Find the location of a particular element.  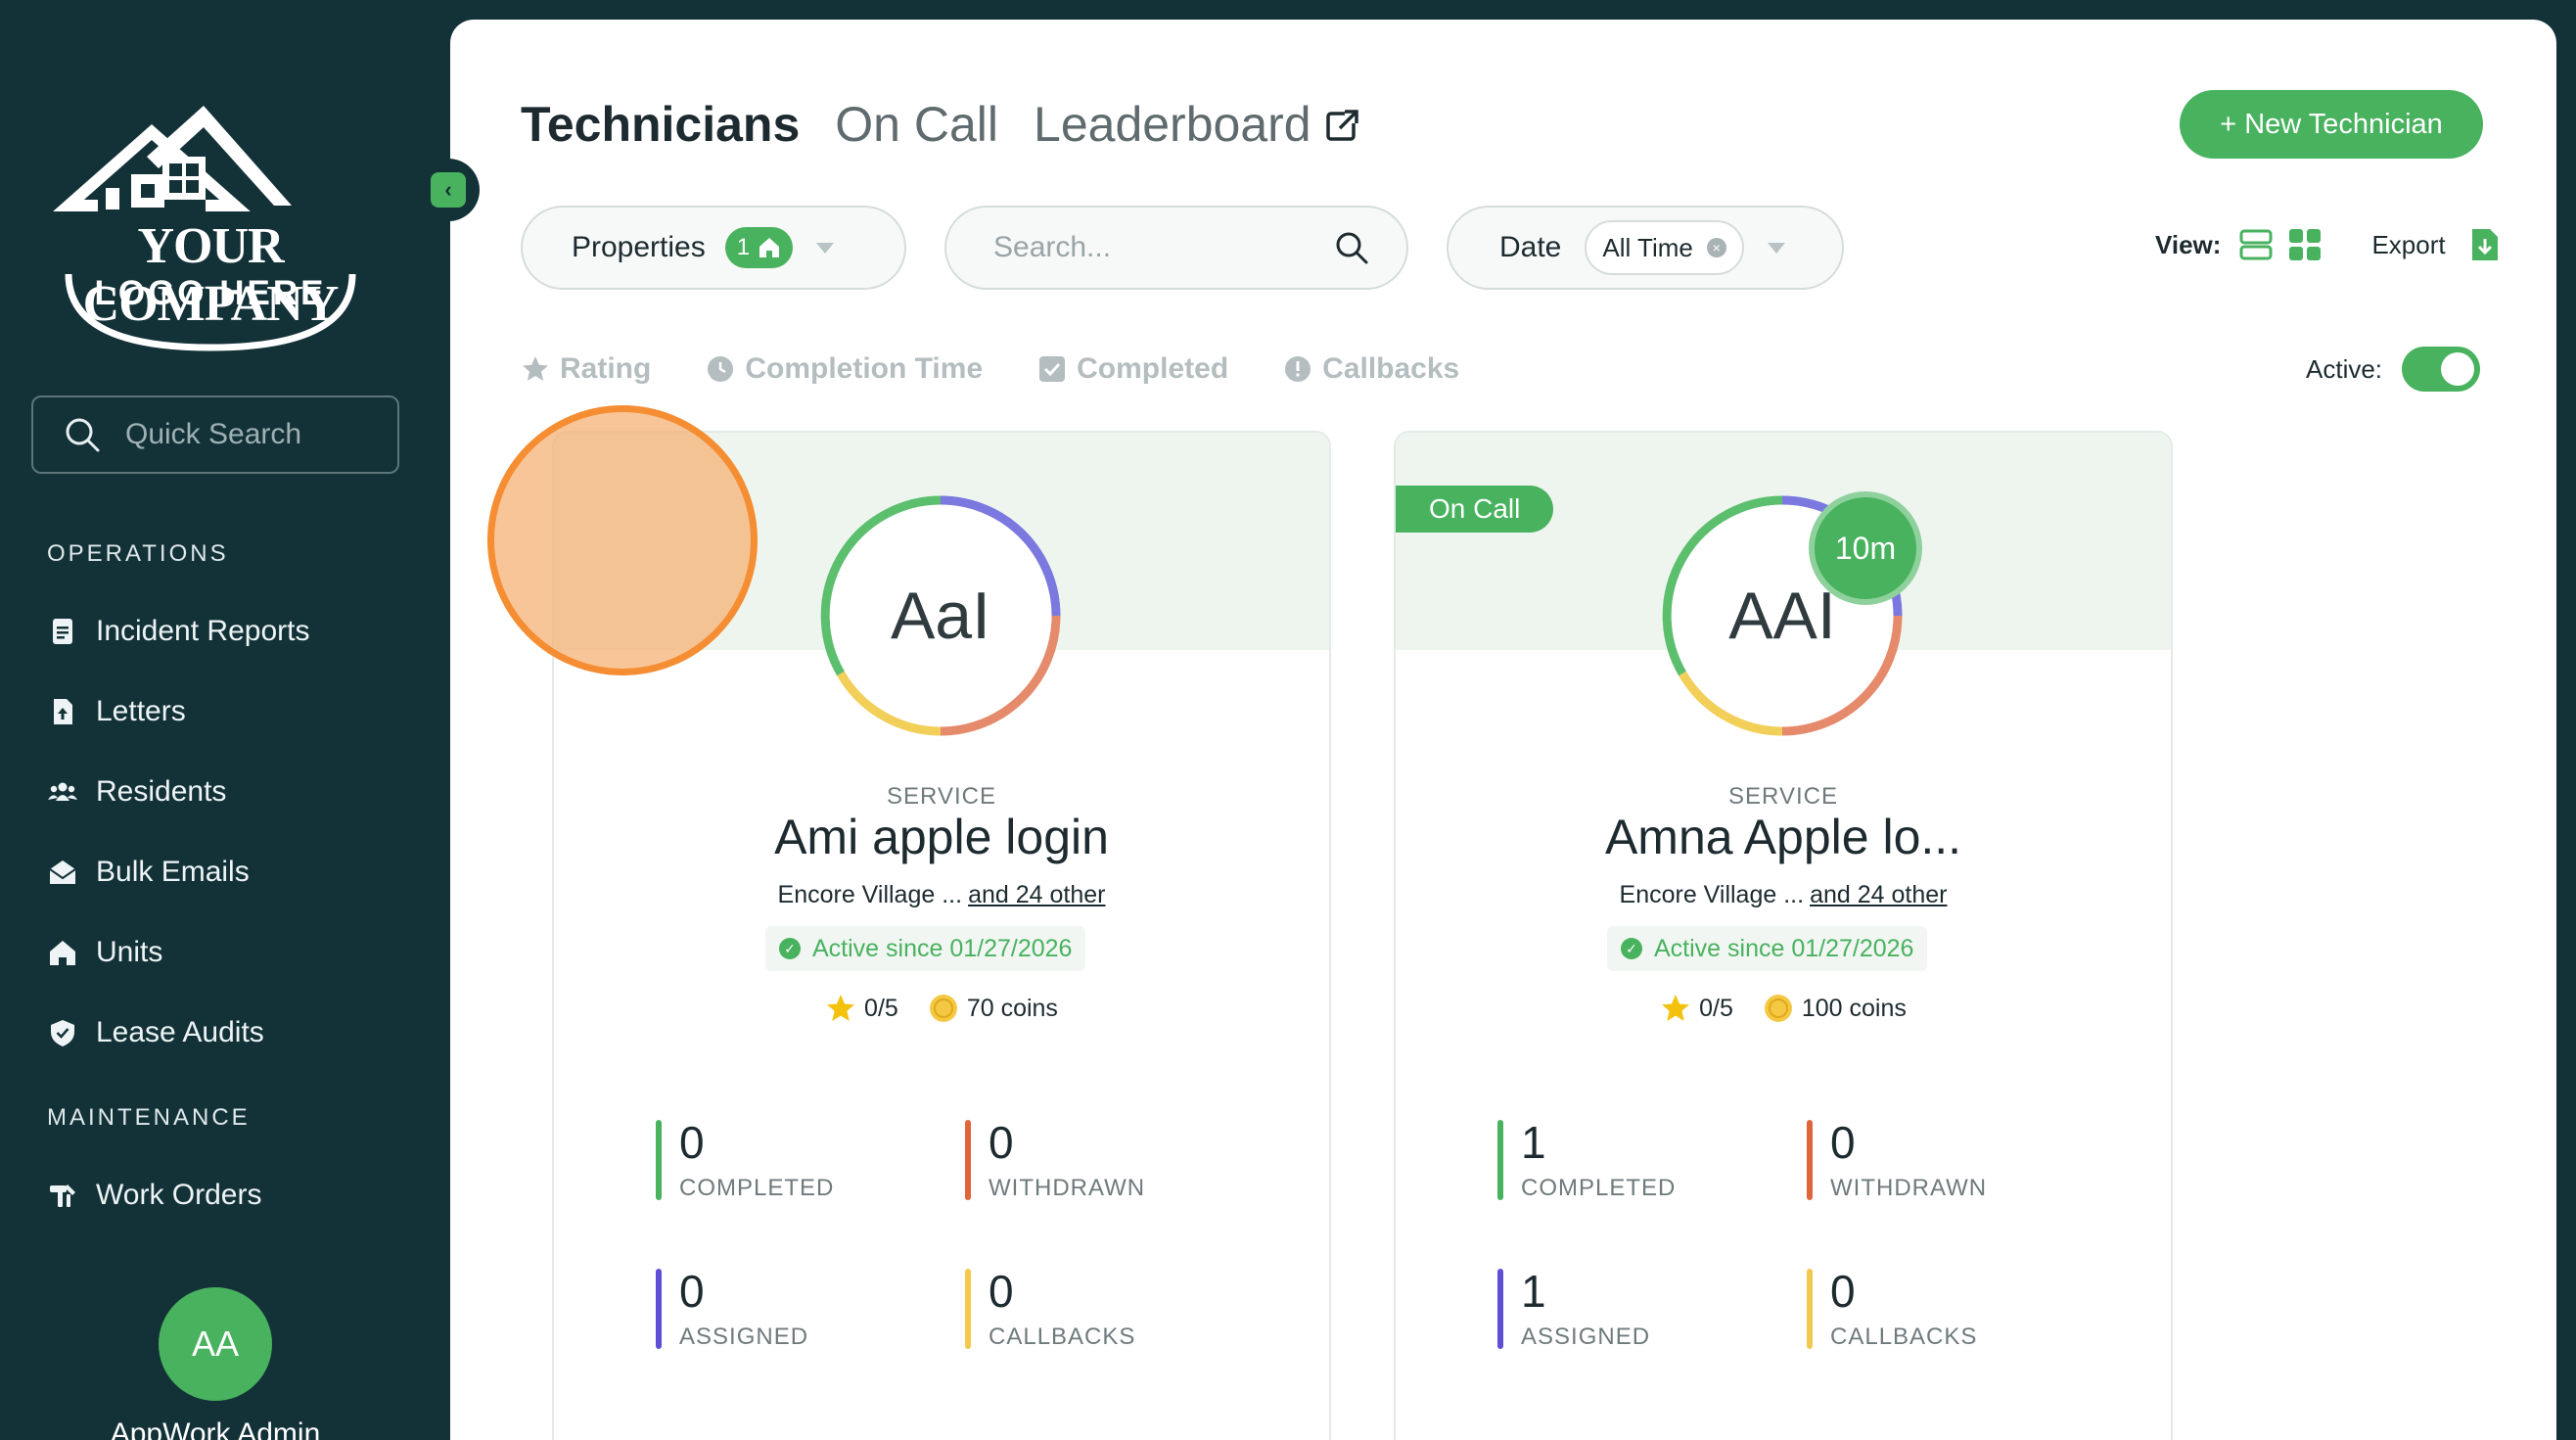

stat-assigned: 0 ASSIGNED is located at coordinates (753, 1308).